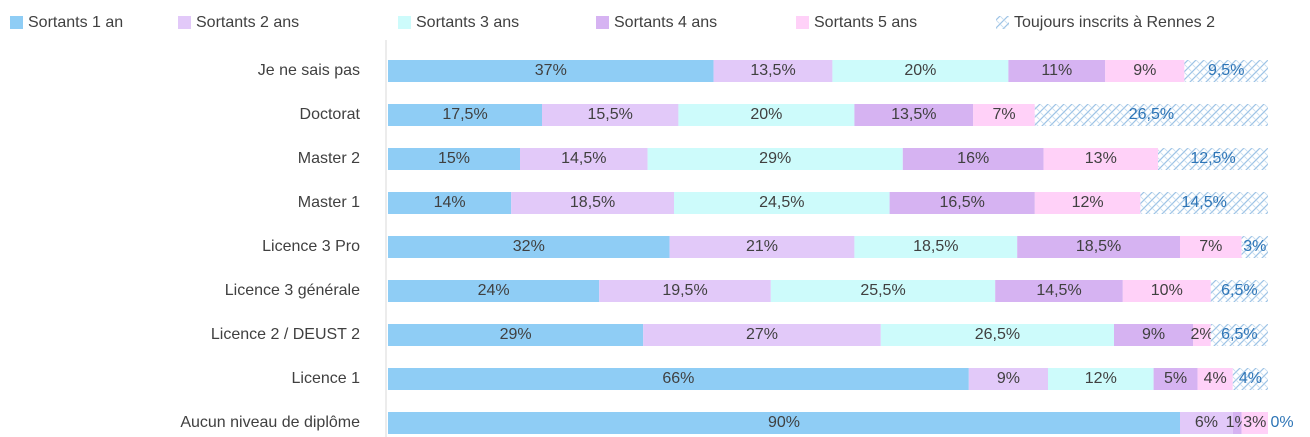 Image resolution: width=1310 pixels, height=437 pixels. I want to click on data-label: 13%, so click(1101, 158).